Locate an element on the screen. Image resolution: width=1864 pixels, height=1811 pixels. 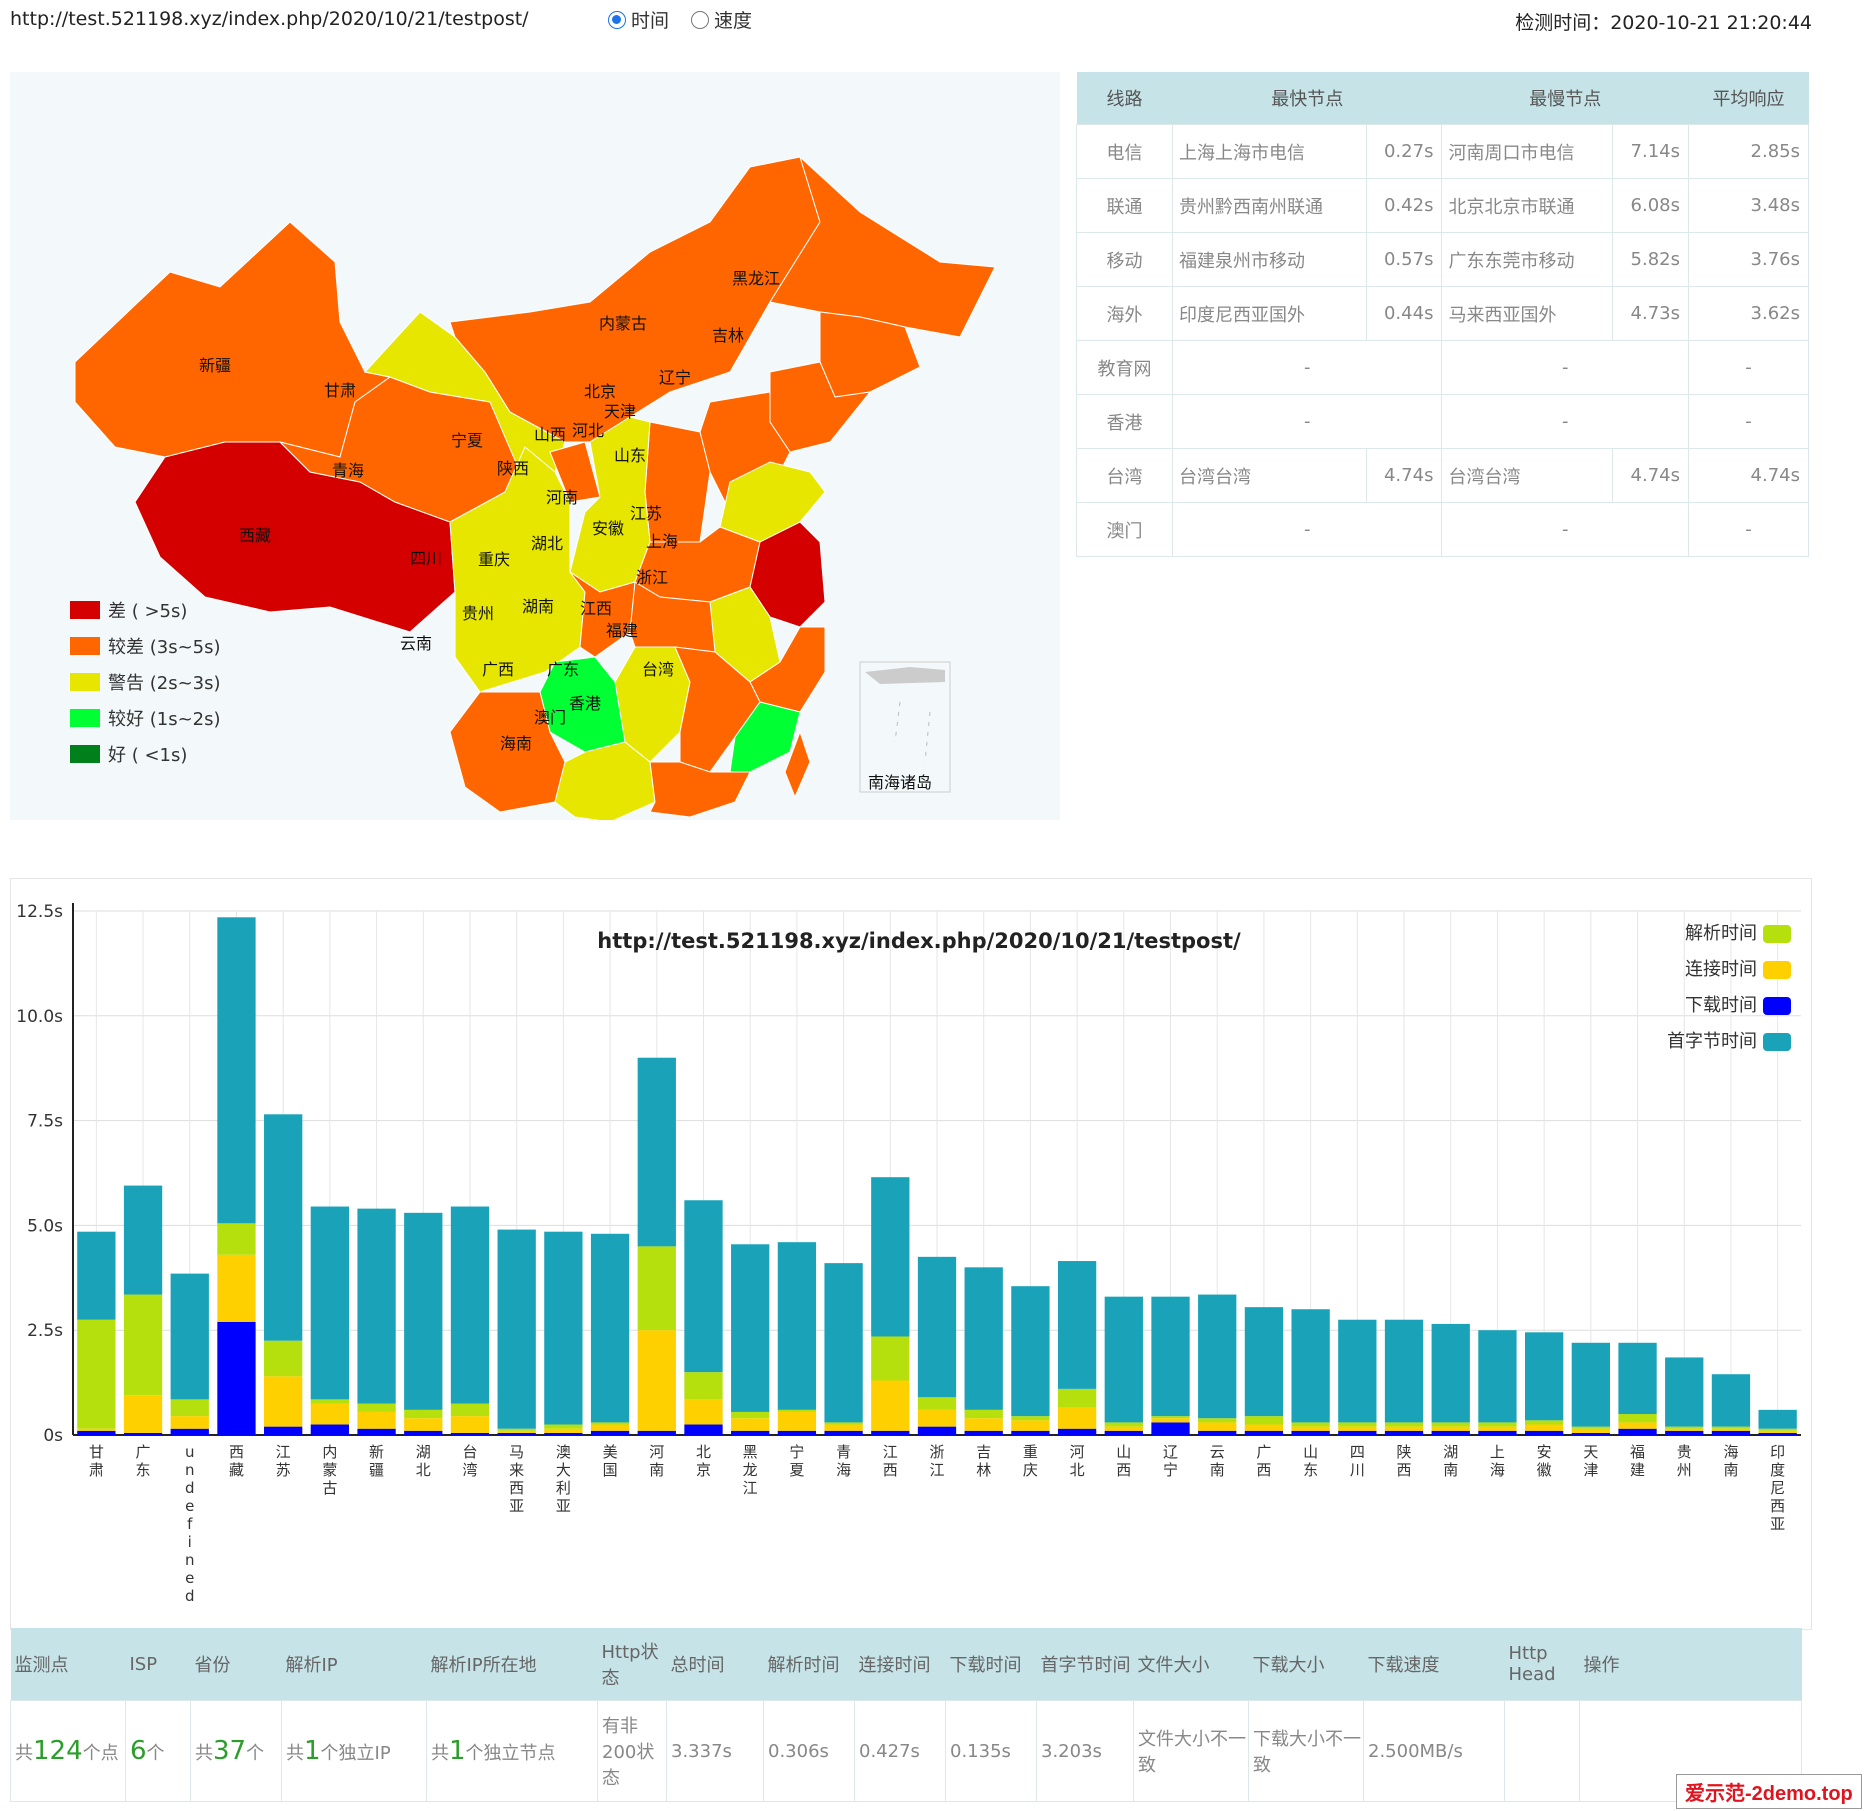
th-download-time: 下载时间 is located at coordinates (991, 1664).